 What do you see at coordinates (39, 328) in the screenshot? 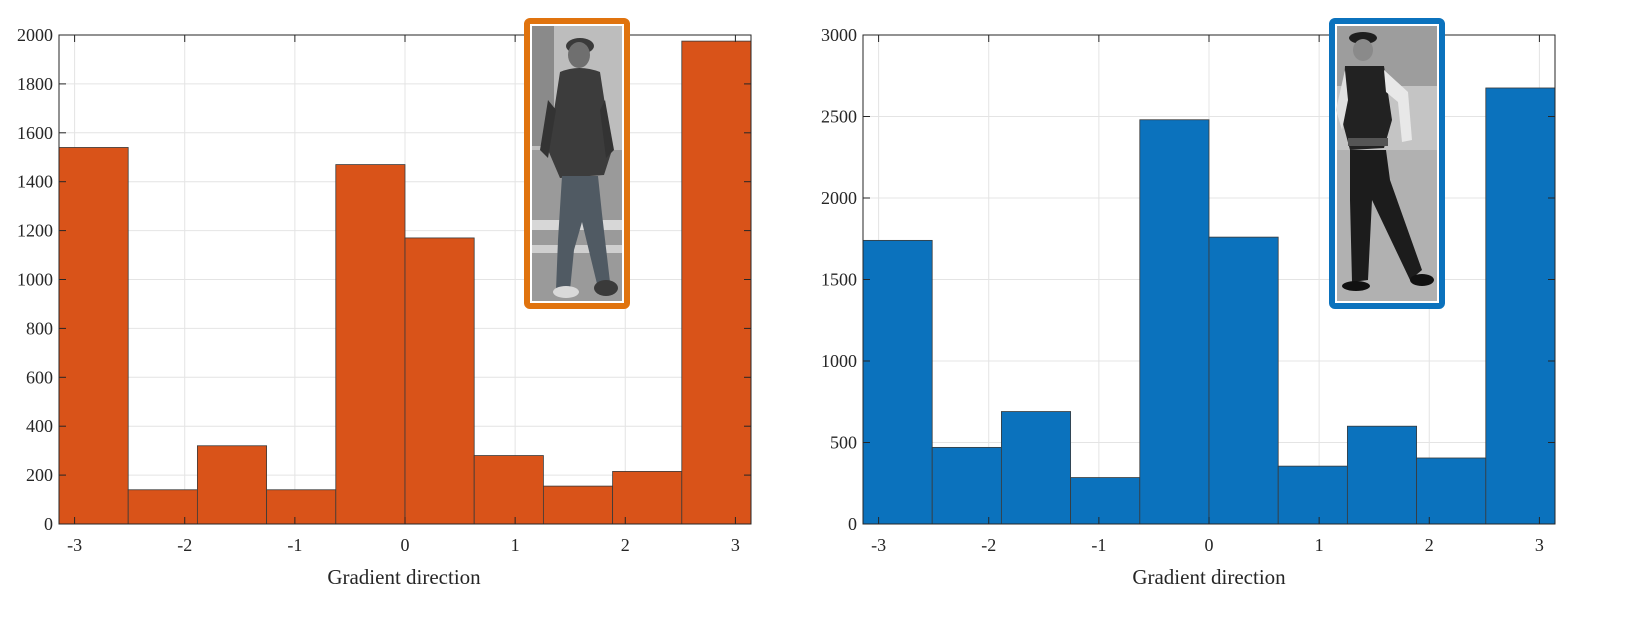
I see `y-tick-label: 800` at bounding box center [39, 328].